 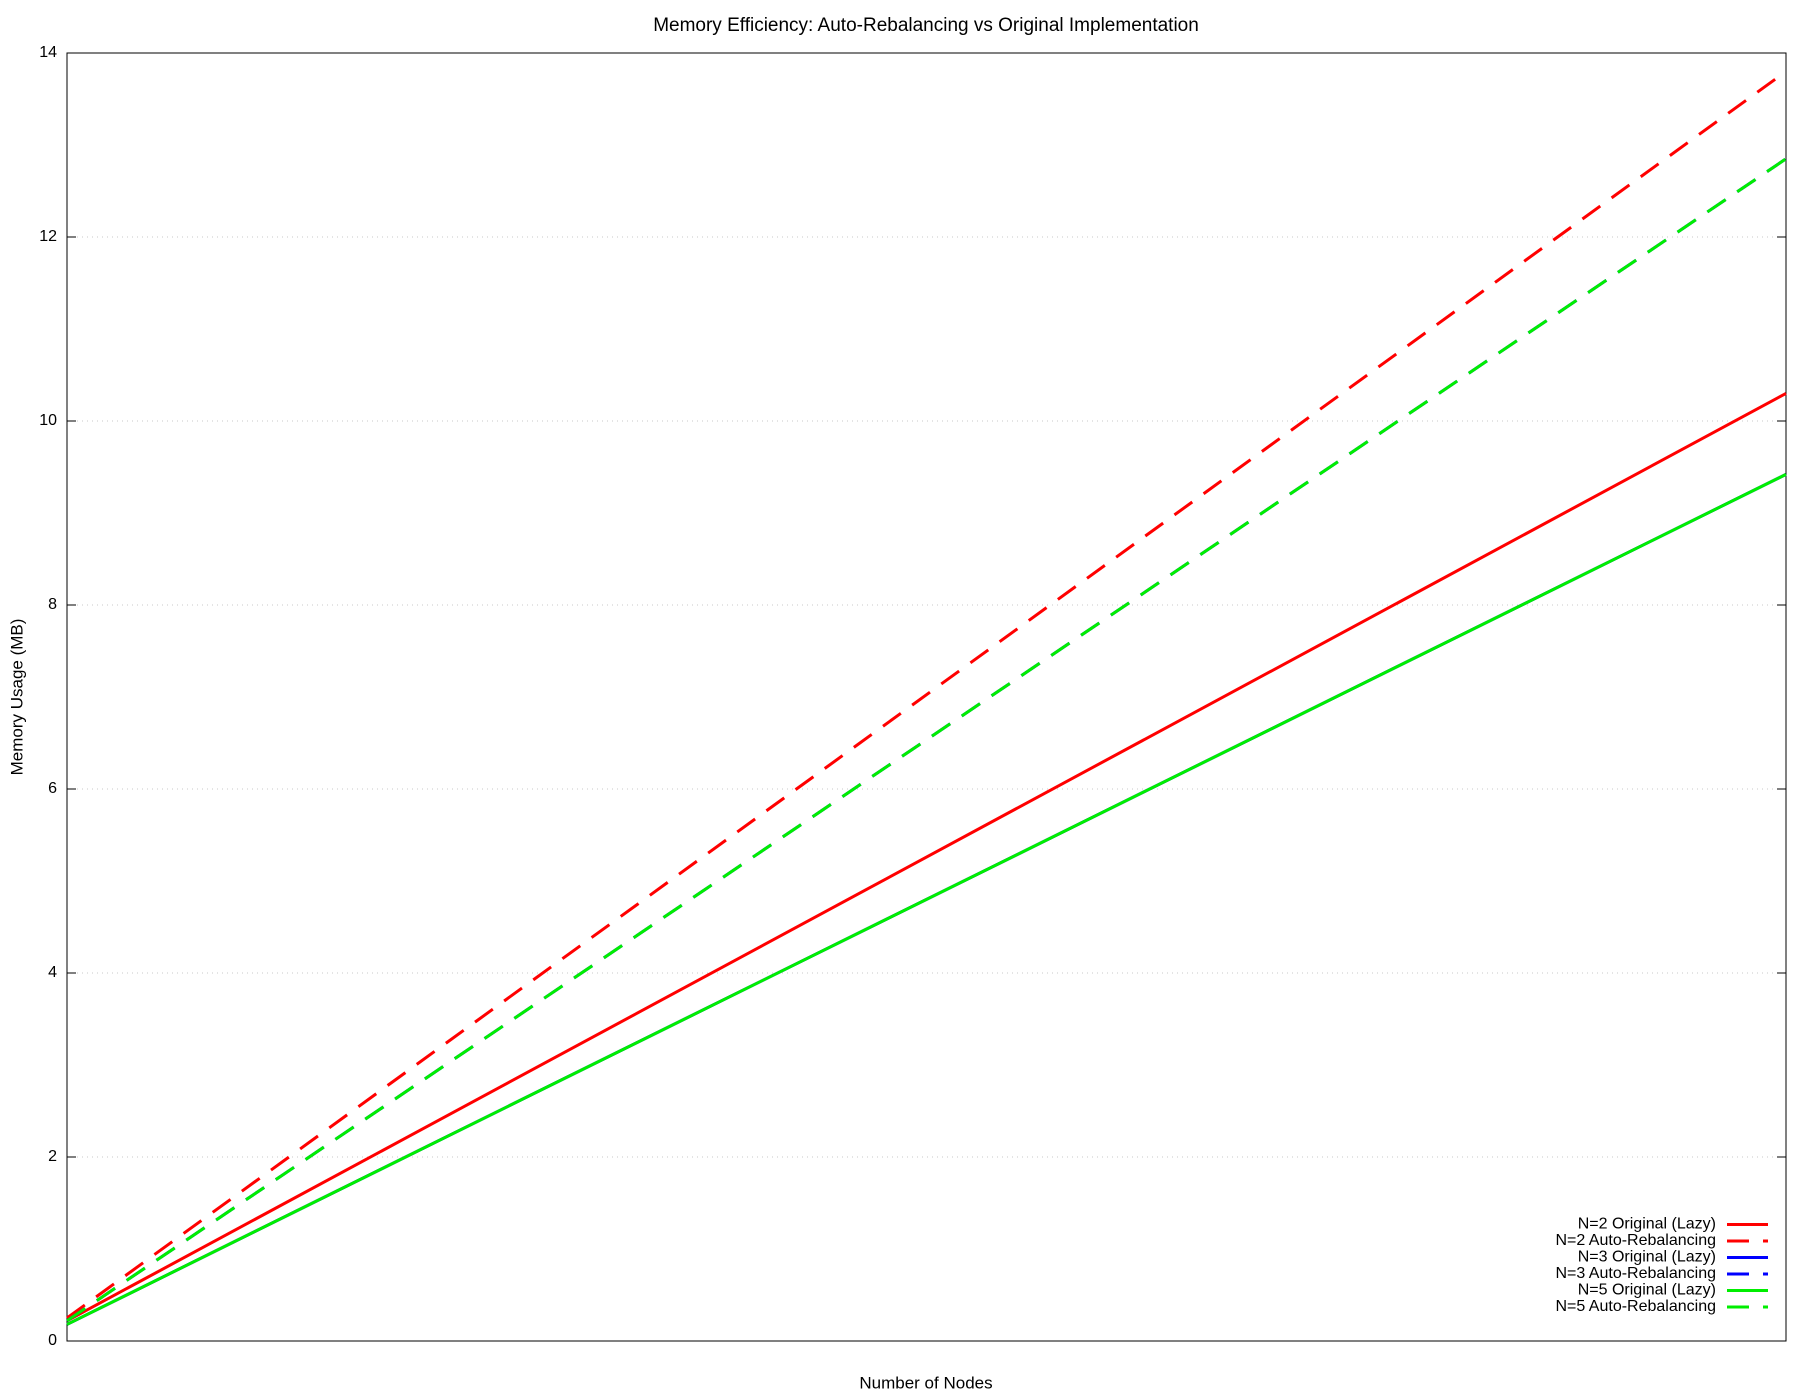 I want to click on legend-label: N=3 Original (Lazy), so click(x=1647, y=1257).